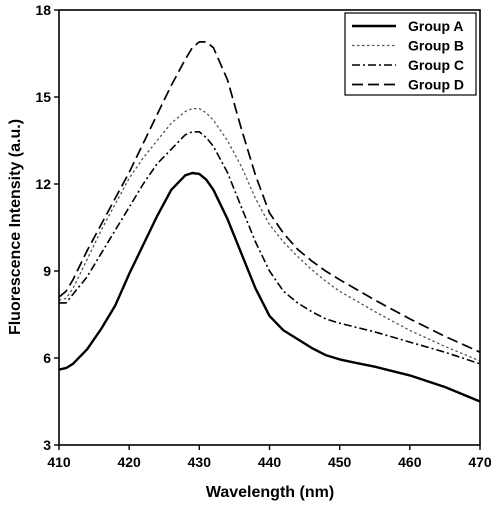 The width and height of the screenshot is (500, 507). Describe the element at coordinates (480, 462) in the screenshot. I see `x-tick-label: 470` at that location.